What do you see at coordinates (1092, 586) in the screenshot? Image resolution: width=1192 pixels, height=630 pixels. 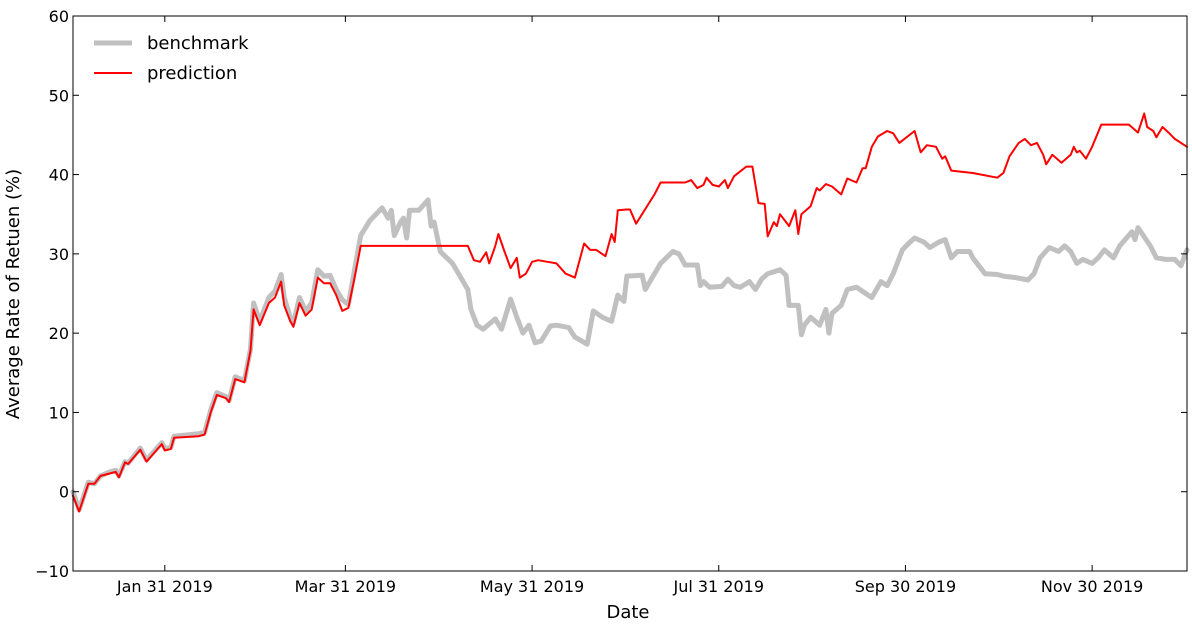 I see `x-tick-label: Nov 30 2019` at bounding box center [1092, 586].